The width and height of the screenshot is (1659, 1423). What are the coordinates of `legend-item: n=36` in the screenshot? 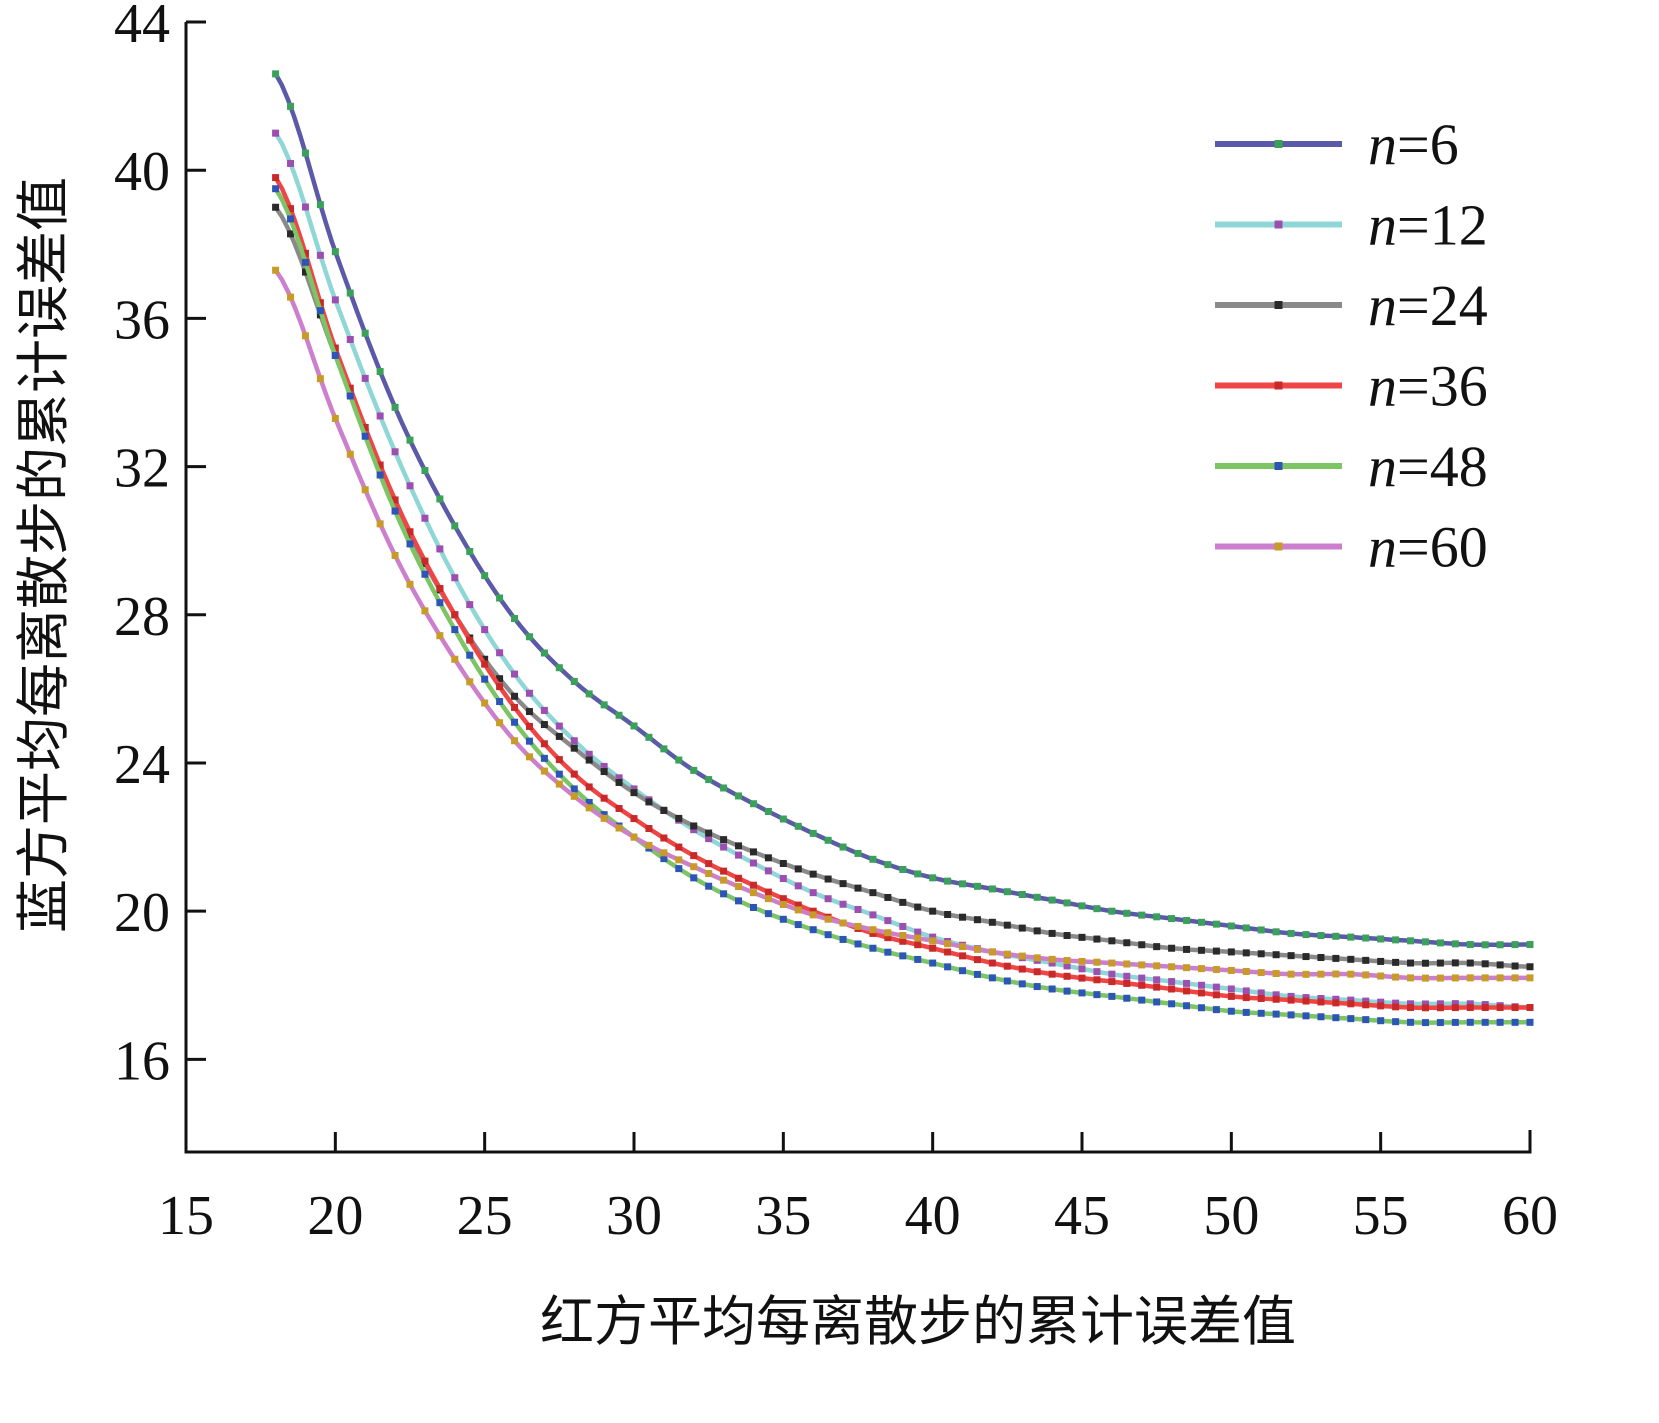 It's located at (1351, 386).